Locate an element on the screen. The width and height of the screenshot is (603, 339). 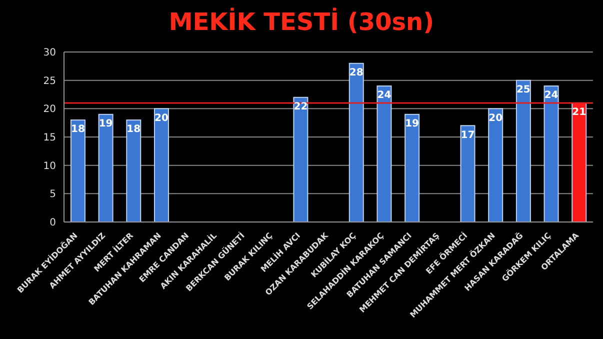
data-label: 17 is located at coordinates (467, 135).